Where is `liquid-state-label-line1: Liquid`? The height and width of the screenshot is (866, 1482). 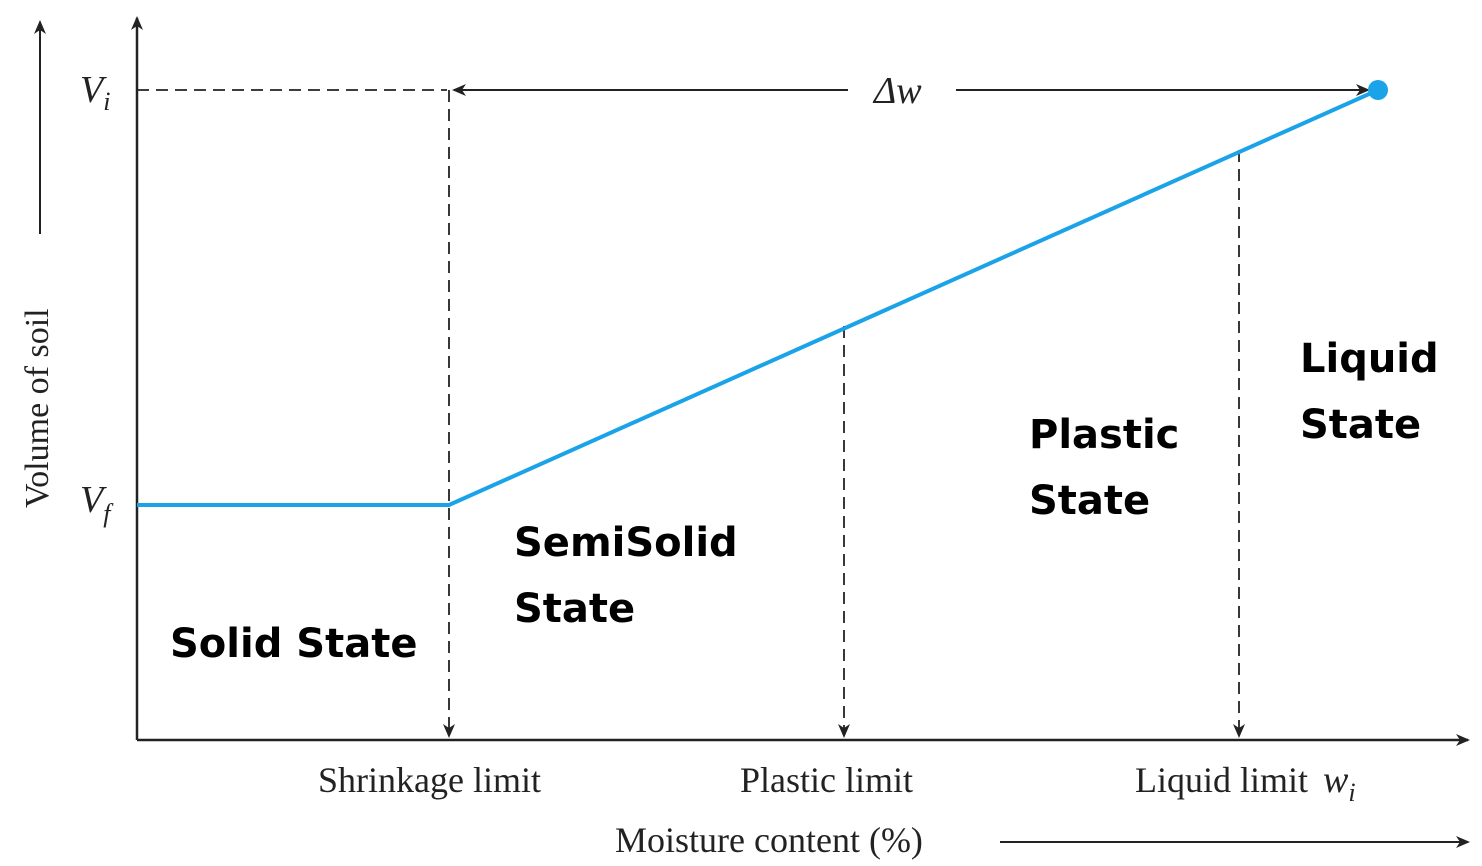
liquid-state-label-line1: Liquid is located at coordinates (1369, 359).